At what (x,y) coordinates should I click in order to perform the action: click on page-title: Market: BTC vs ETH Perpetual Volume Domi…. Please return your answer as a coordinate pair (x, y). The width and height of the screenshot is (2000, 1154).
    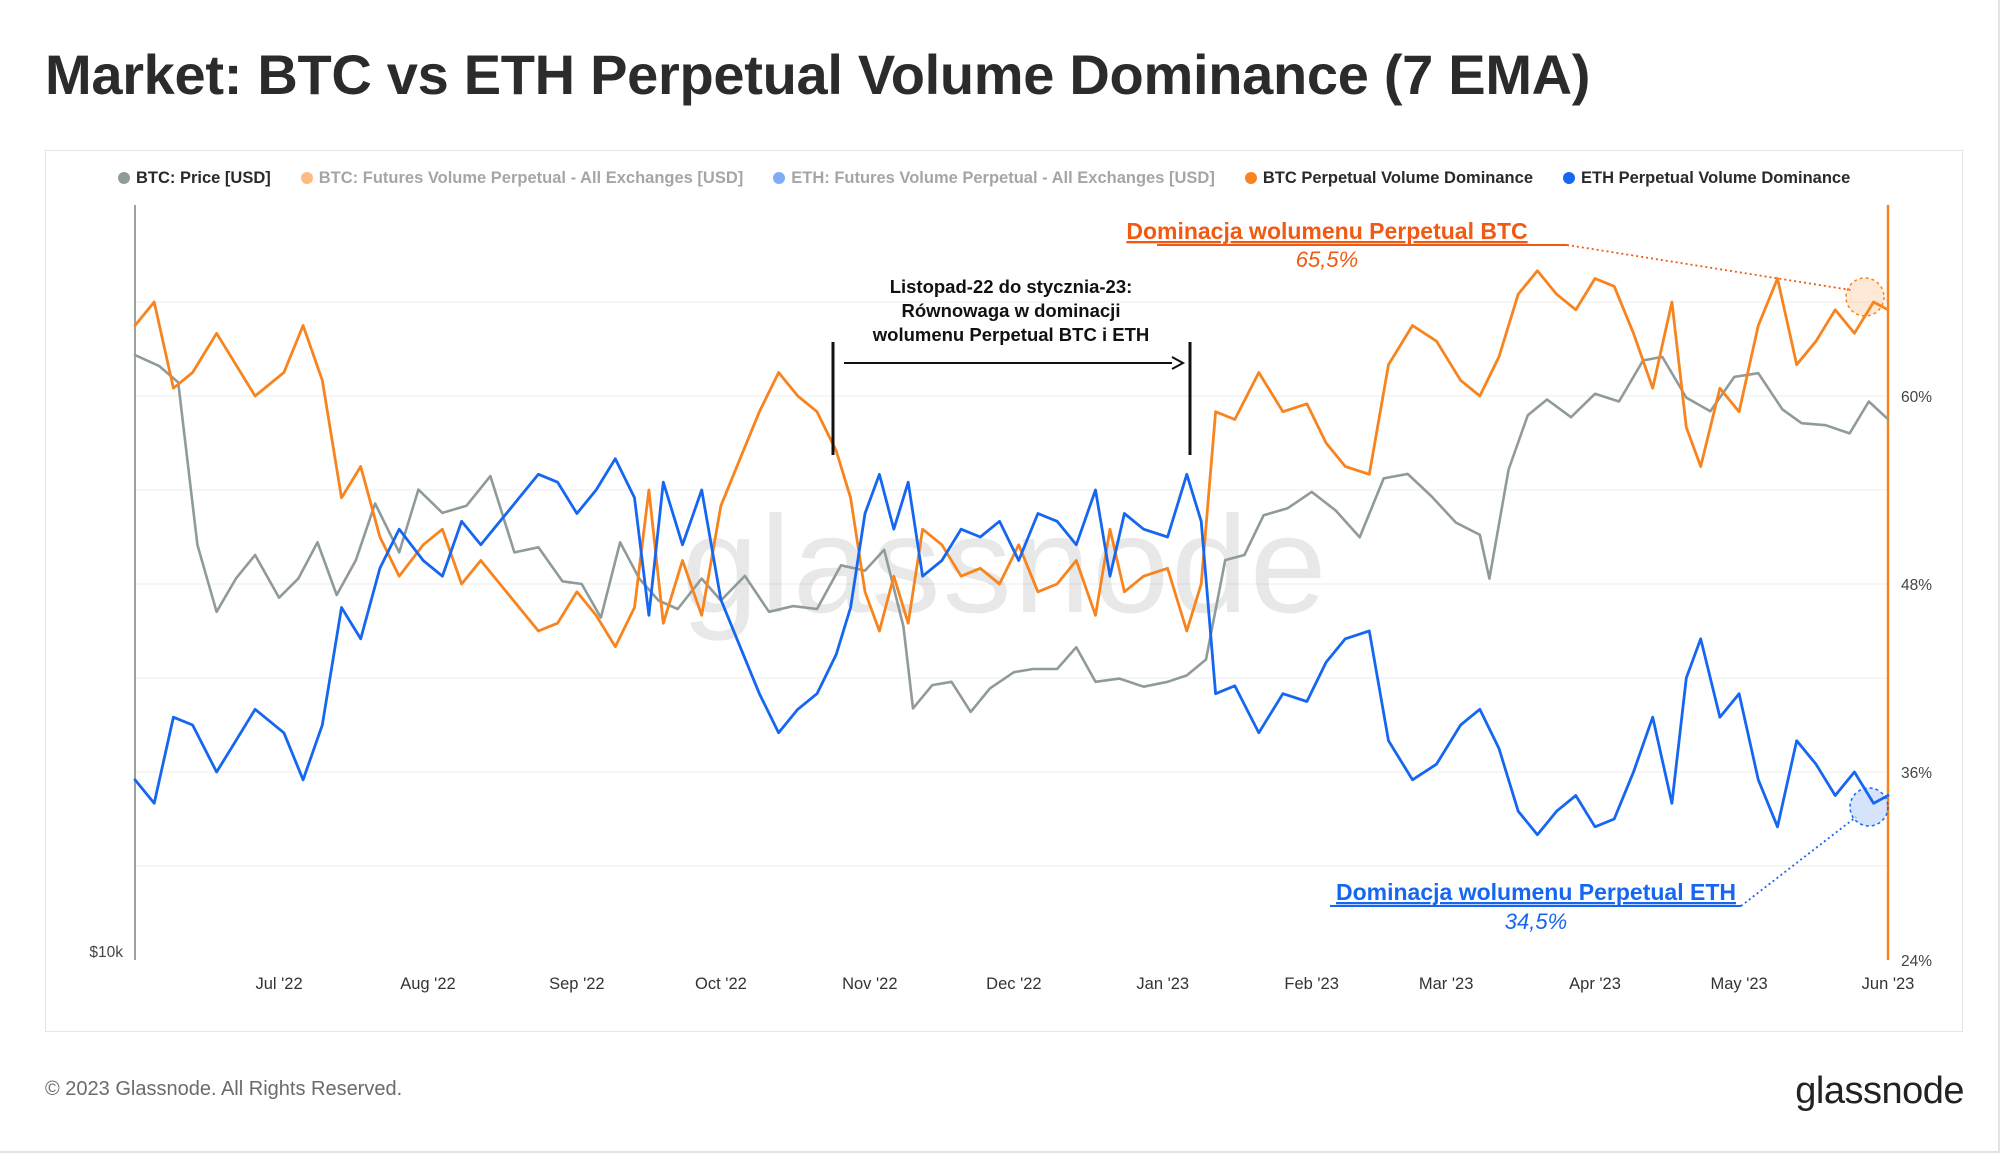
    Looking at the image, I should click on (818, 74).